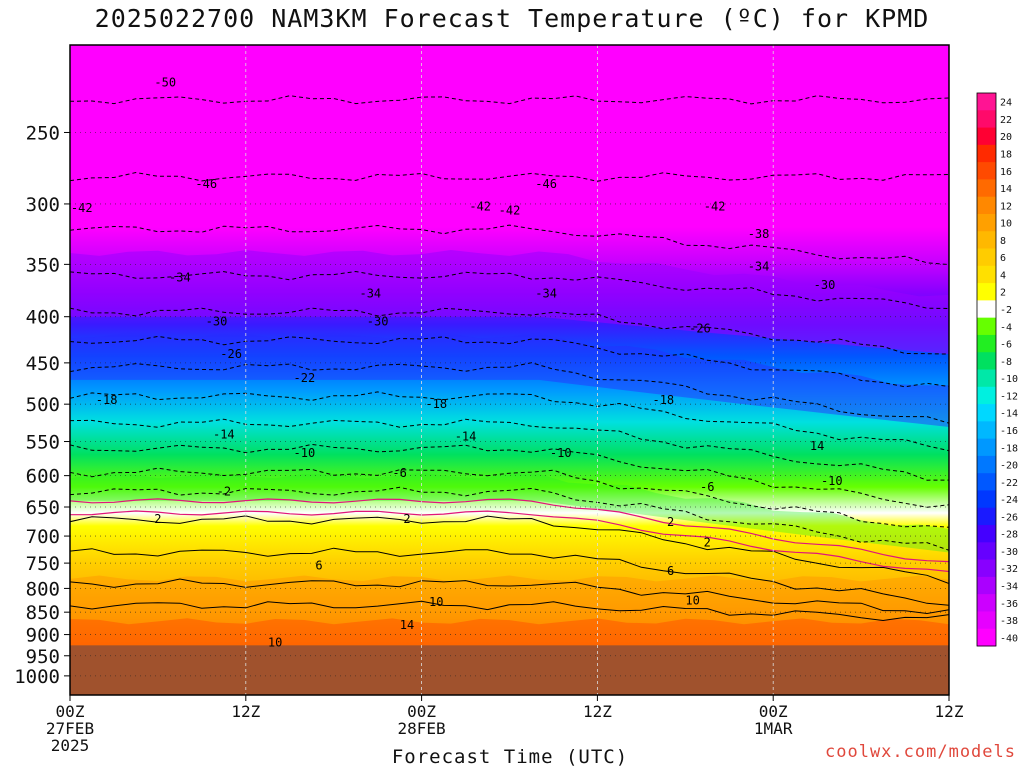 The height and width of the screenshot is (768, 1024). Describe the element at coordinates (1009, 500) in the screenshot. I see `legend-label: -24` at that location.